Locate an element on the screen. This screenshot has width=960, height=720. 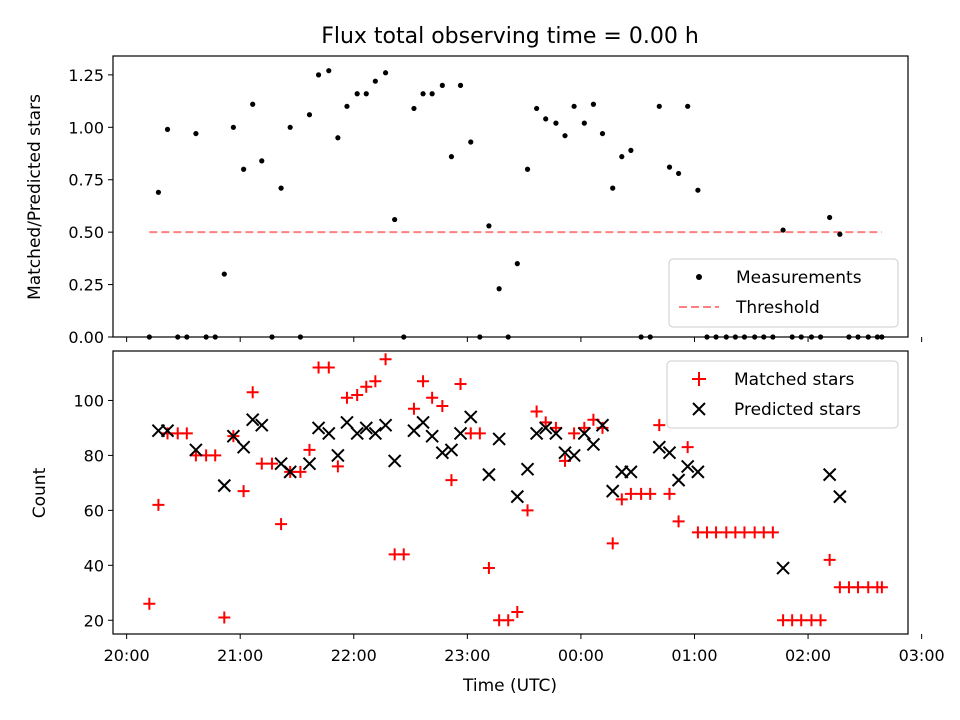
top-y-tick-label: 0.75 is located at coordinates (86, 180).